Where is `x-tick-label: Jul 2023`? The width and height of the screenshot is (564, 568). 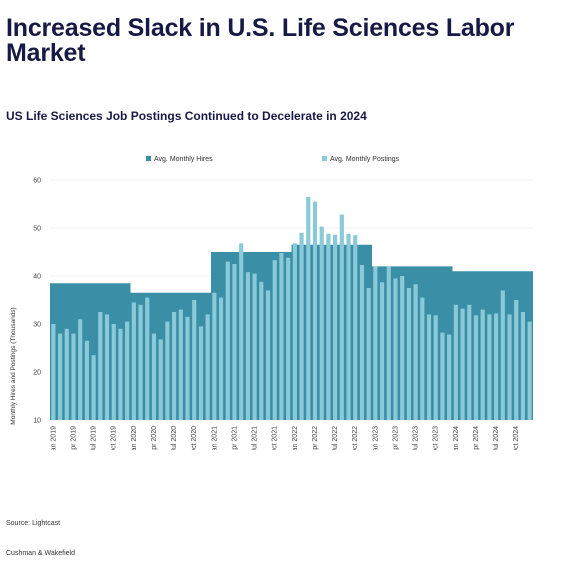 x-tick-label: Jul 2023 is located at coordinates (416, 438).